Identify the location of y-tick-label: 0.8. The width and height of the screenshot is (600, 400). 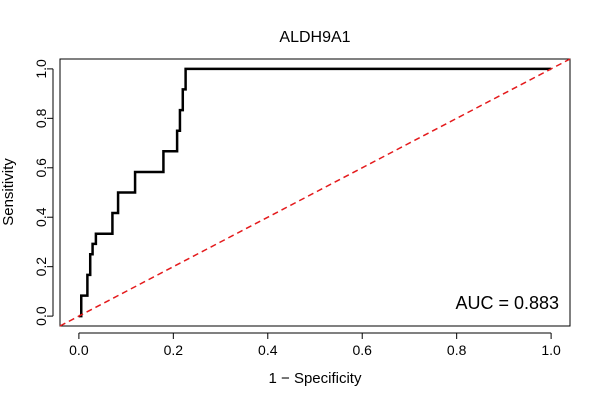
(41, 118).